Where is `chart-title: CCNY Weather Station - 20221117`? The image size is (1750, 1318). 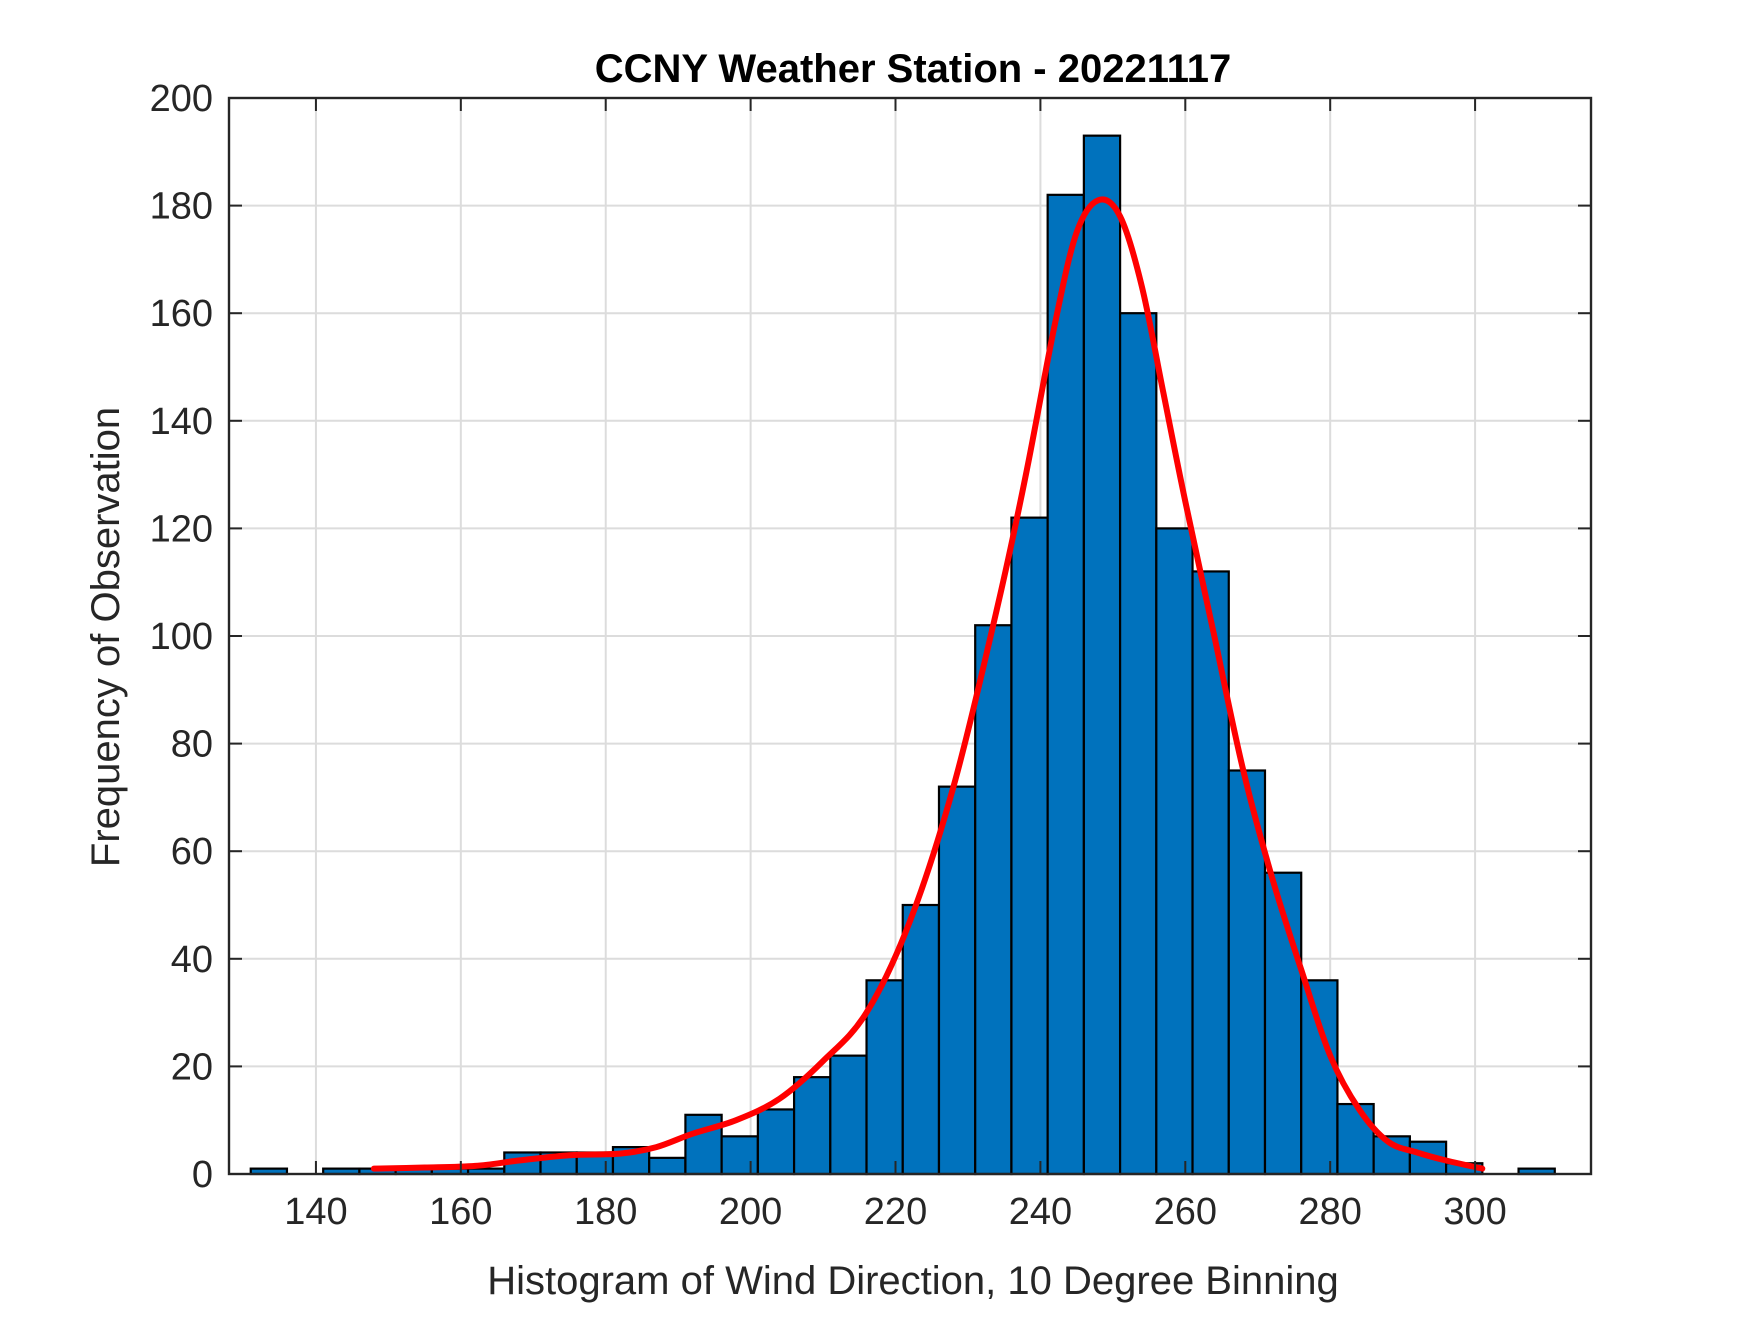 chart-title: CCNY Weather Station - 20221117 is located at coordinates (913, 69).